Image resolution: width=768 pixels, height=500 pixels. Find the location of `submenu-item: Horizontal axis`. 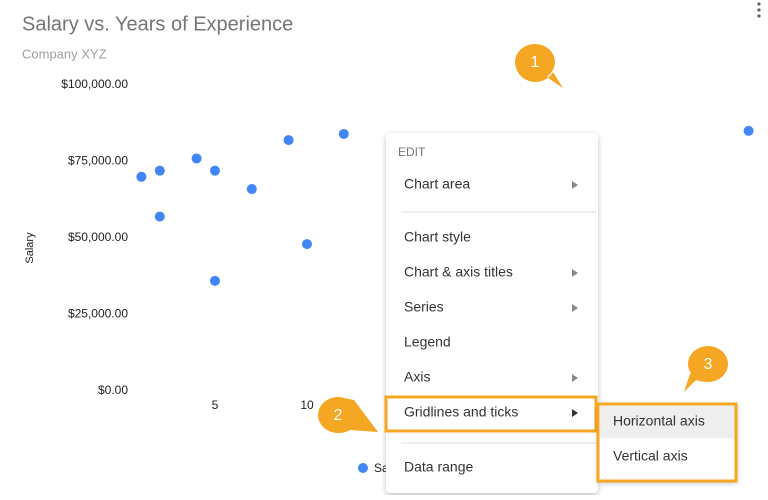

submenu-item: Horizontal axis is located at coordinates (659, 421).